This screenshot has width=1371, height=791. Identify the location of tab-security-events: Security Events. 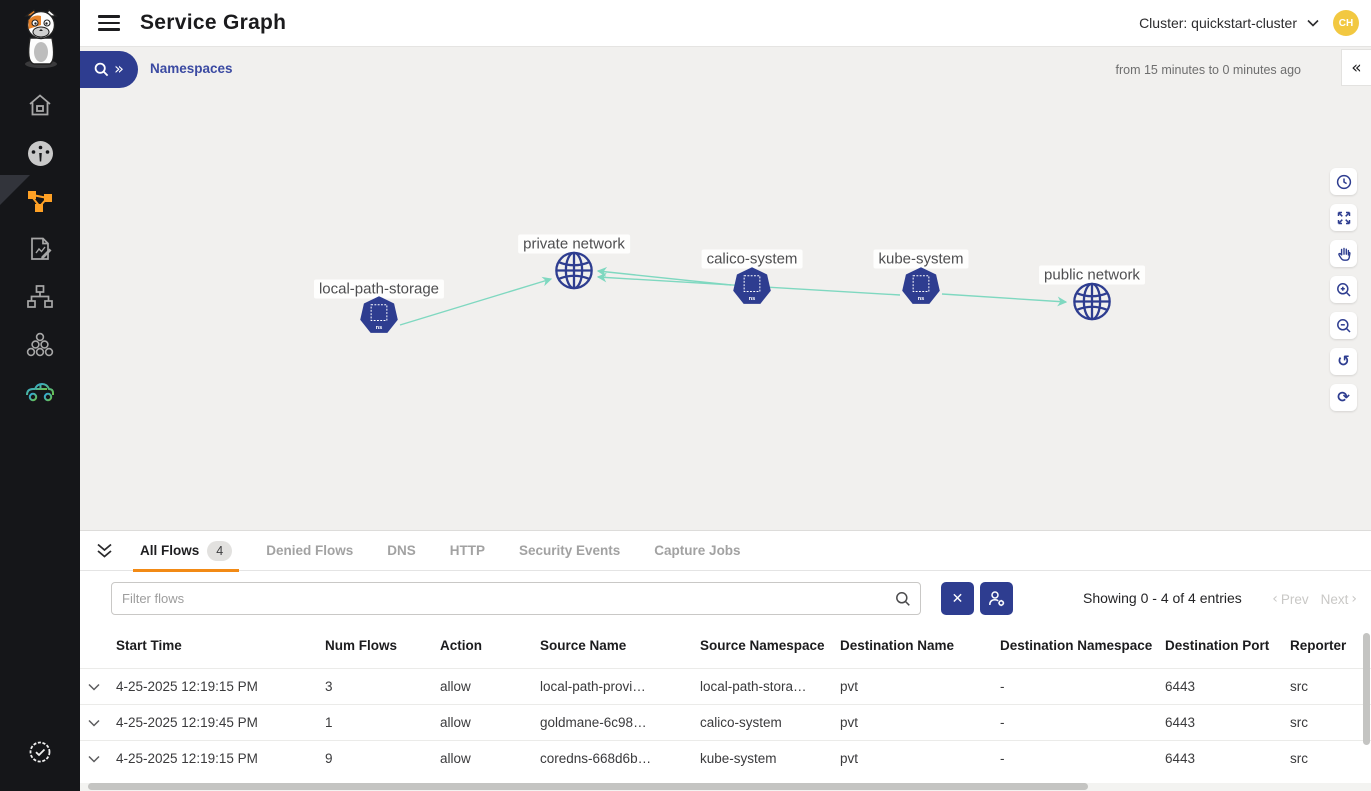
(569, 551).